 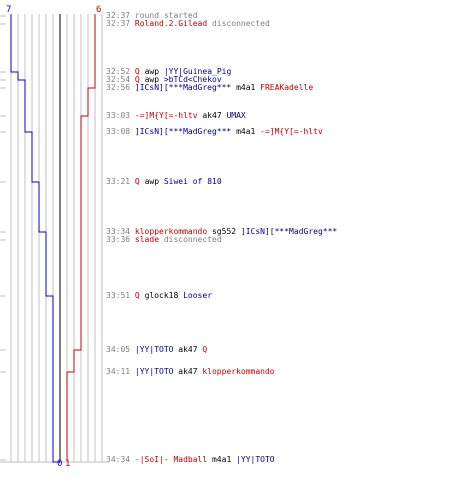 I want to click on event-time: 33:34, so click(x=118, y=231).